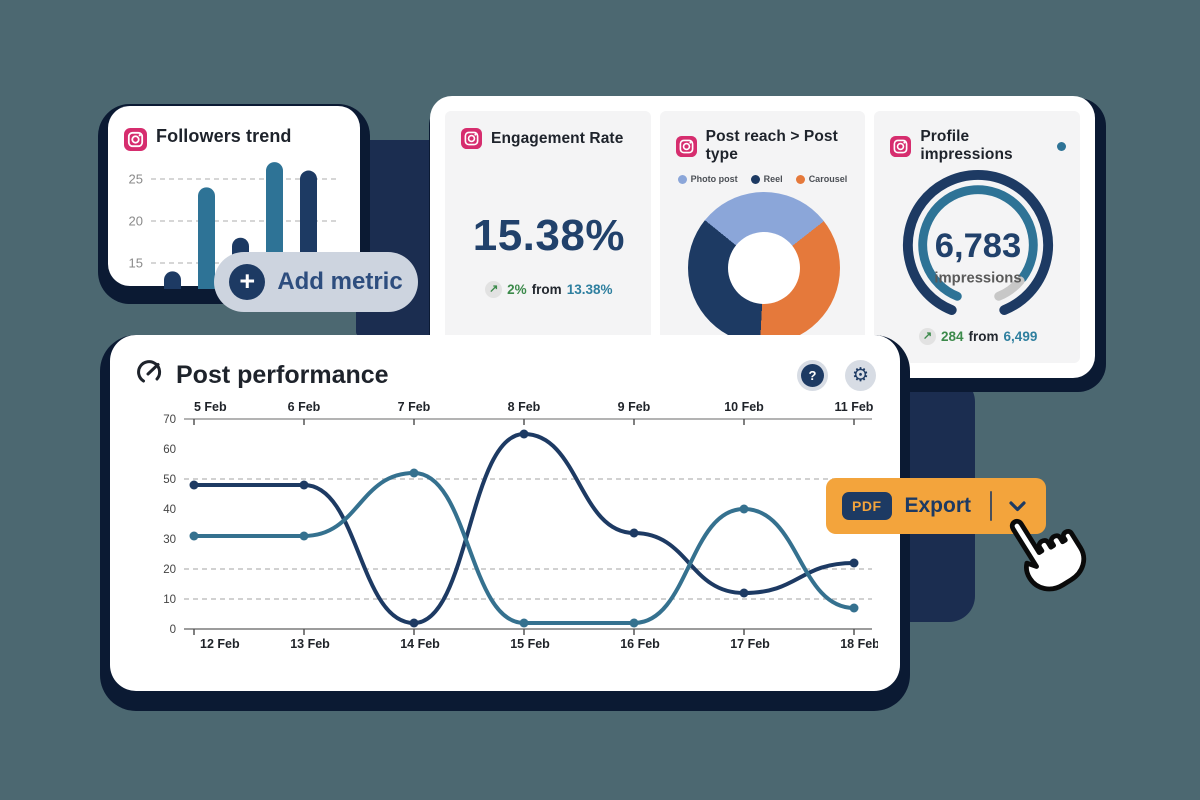  Describe the element at coordinates (1017, 506) in the screenshot. I see `chevron-down-icon` at that location.